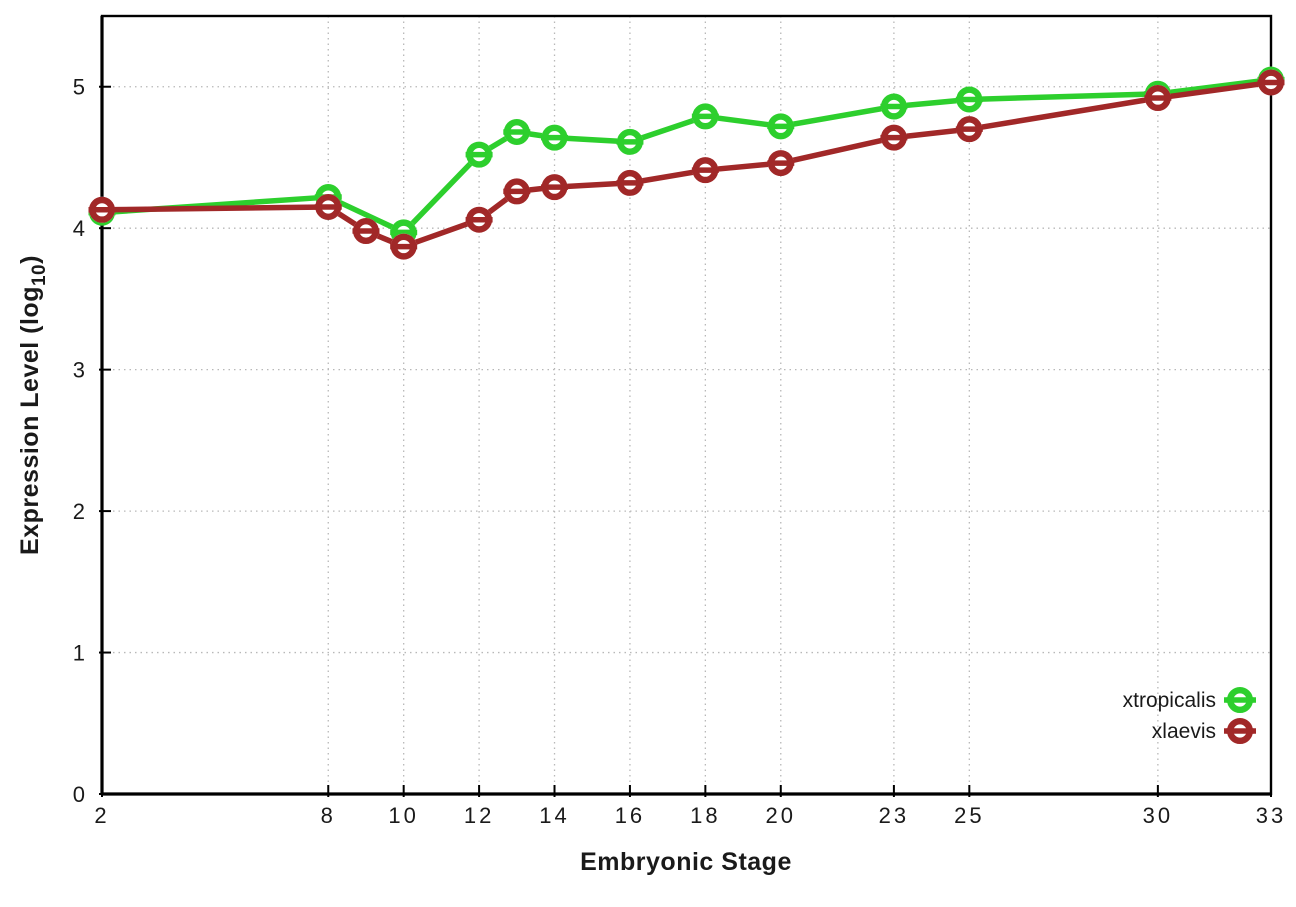  What do you see at coordinates (80, 511) in the screenshot?
I see `y-tick-label: 2` at bounding box center [80, 511].